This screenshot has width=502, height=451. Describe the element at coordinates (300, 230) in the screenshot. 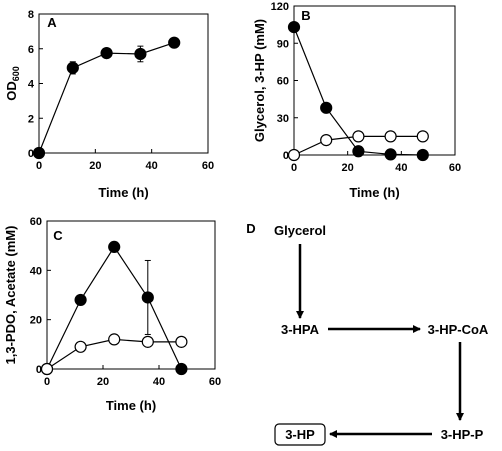

I see `node-glycerol: Glycerol` at that location.